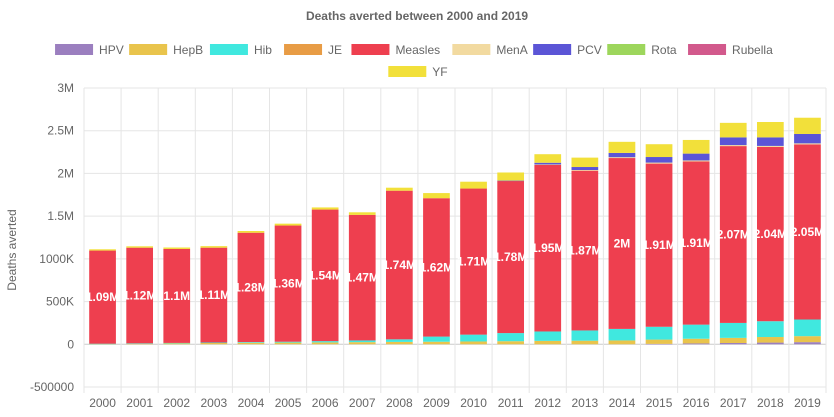  Describe the element at coordinates (418, 72) in the screenshot. I see `legend-item-yf: YF` at that location.